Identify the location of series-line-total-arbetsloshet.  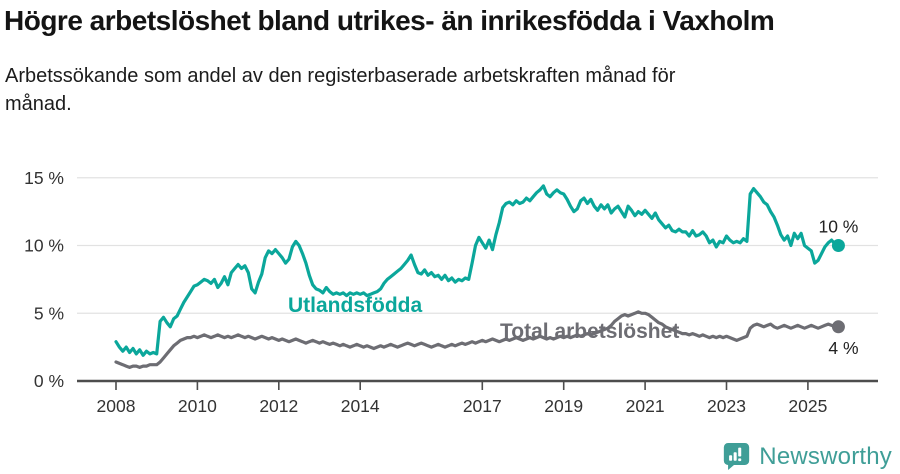
(477, 339).